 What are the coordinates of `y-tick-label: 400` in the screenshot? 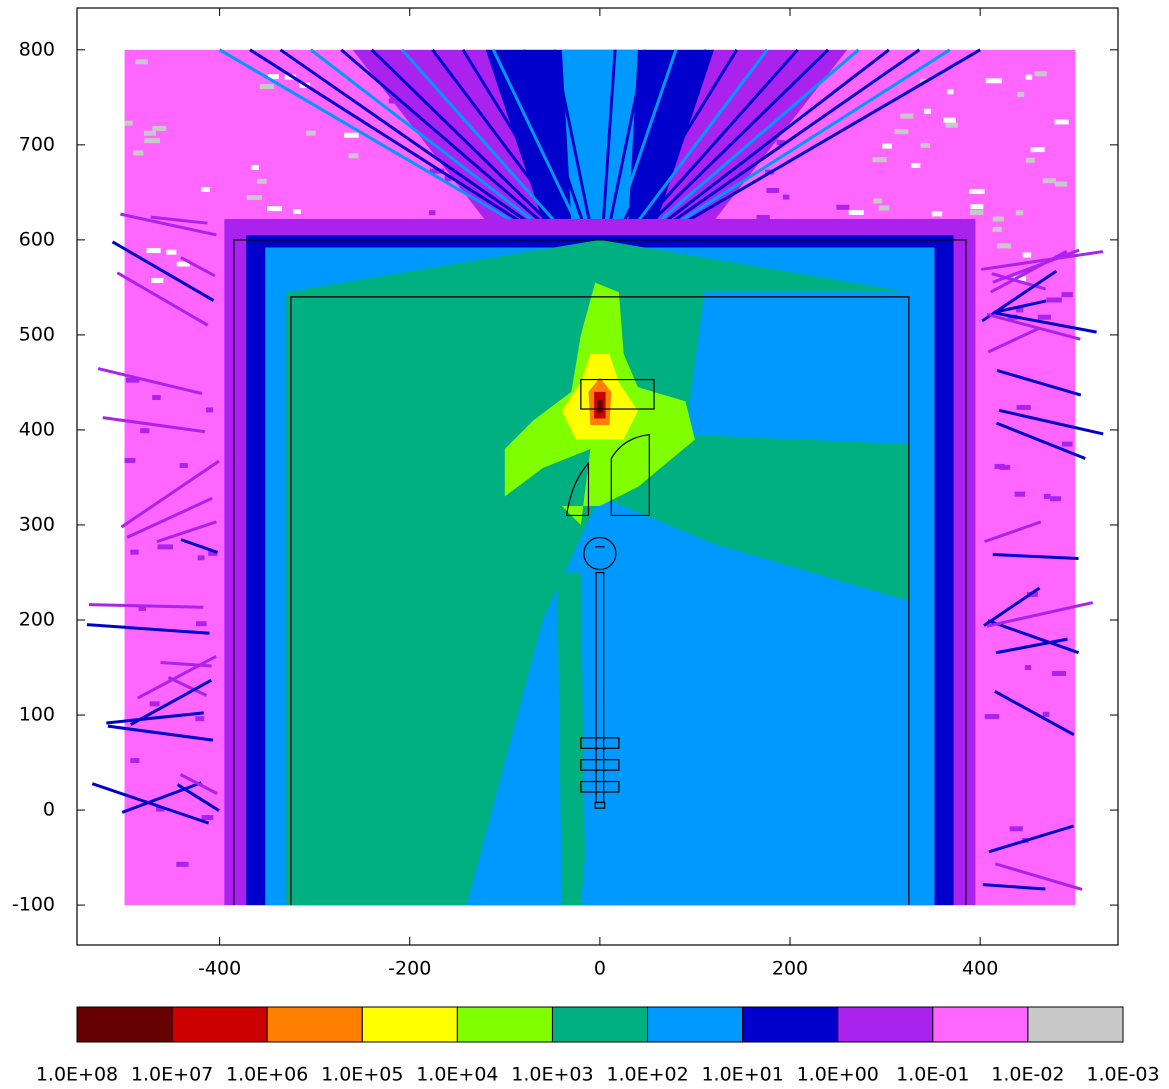 It's located at (37, 429).